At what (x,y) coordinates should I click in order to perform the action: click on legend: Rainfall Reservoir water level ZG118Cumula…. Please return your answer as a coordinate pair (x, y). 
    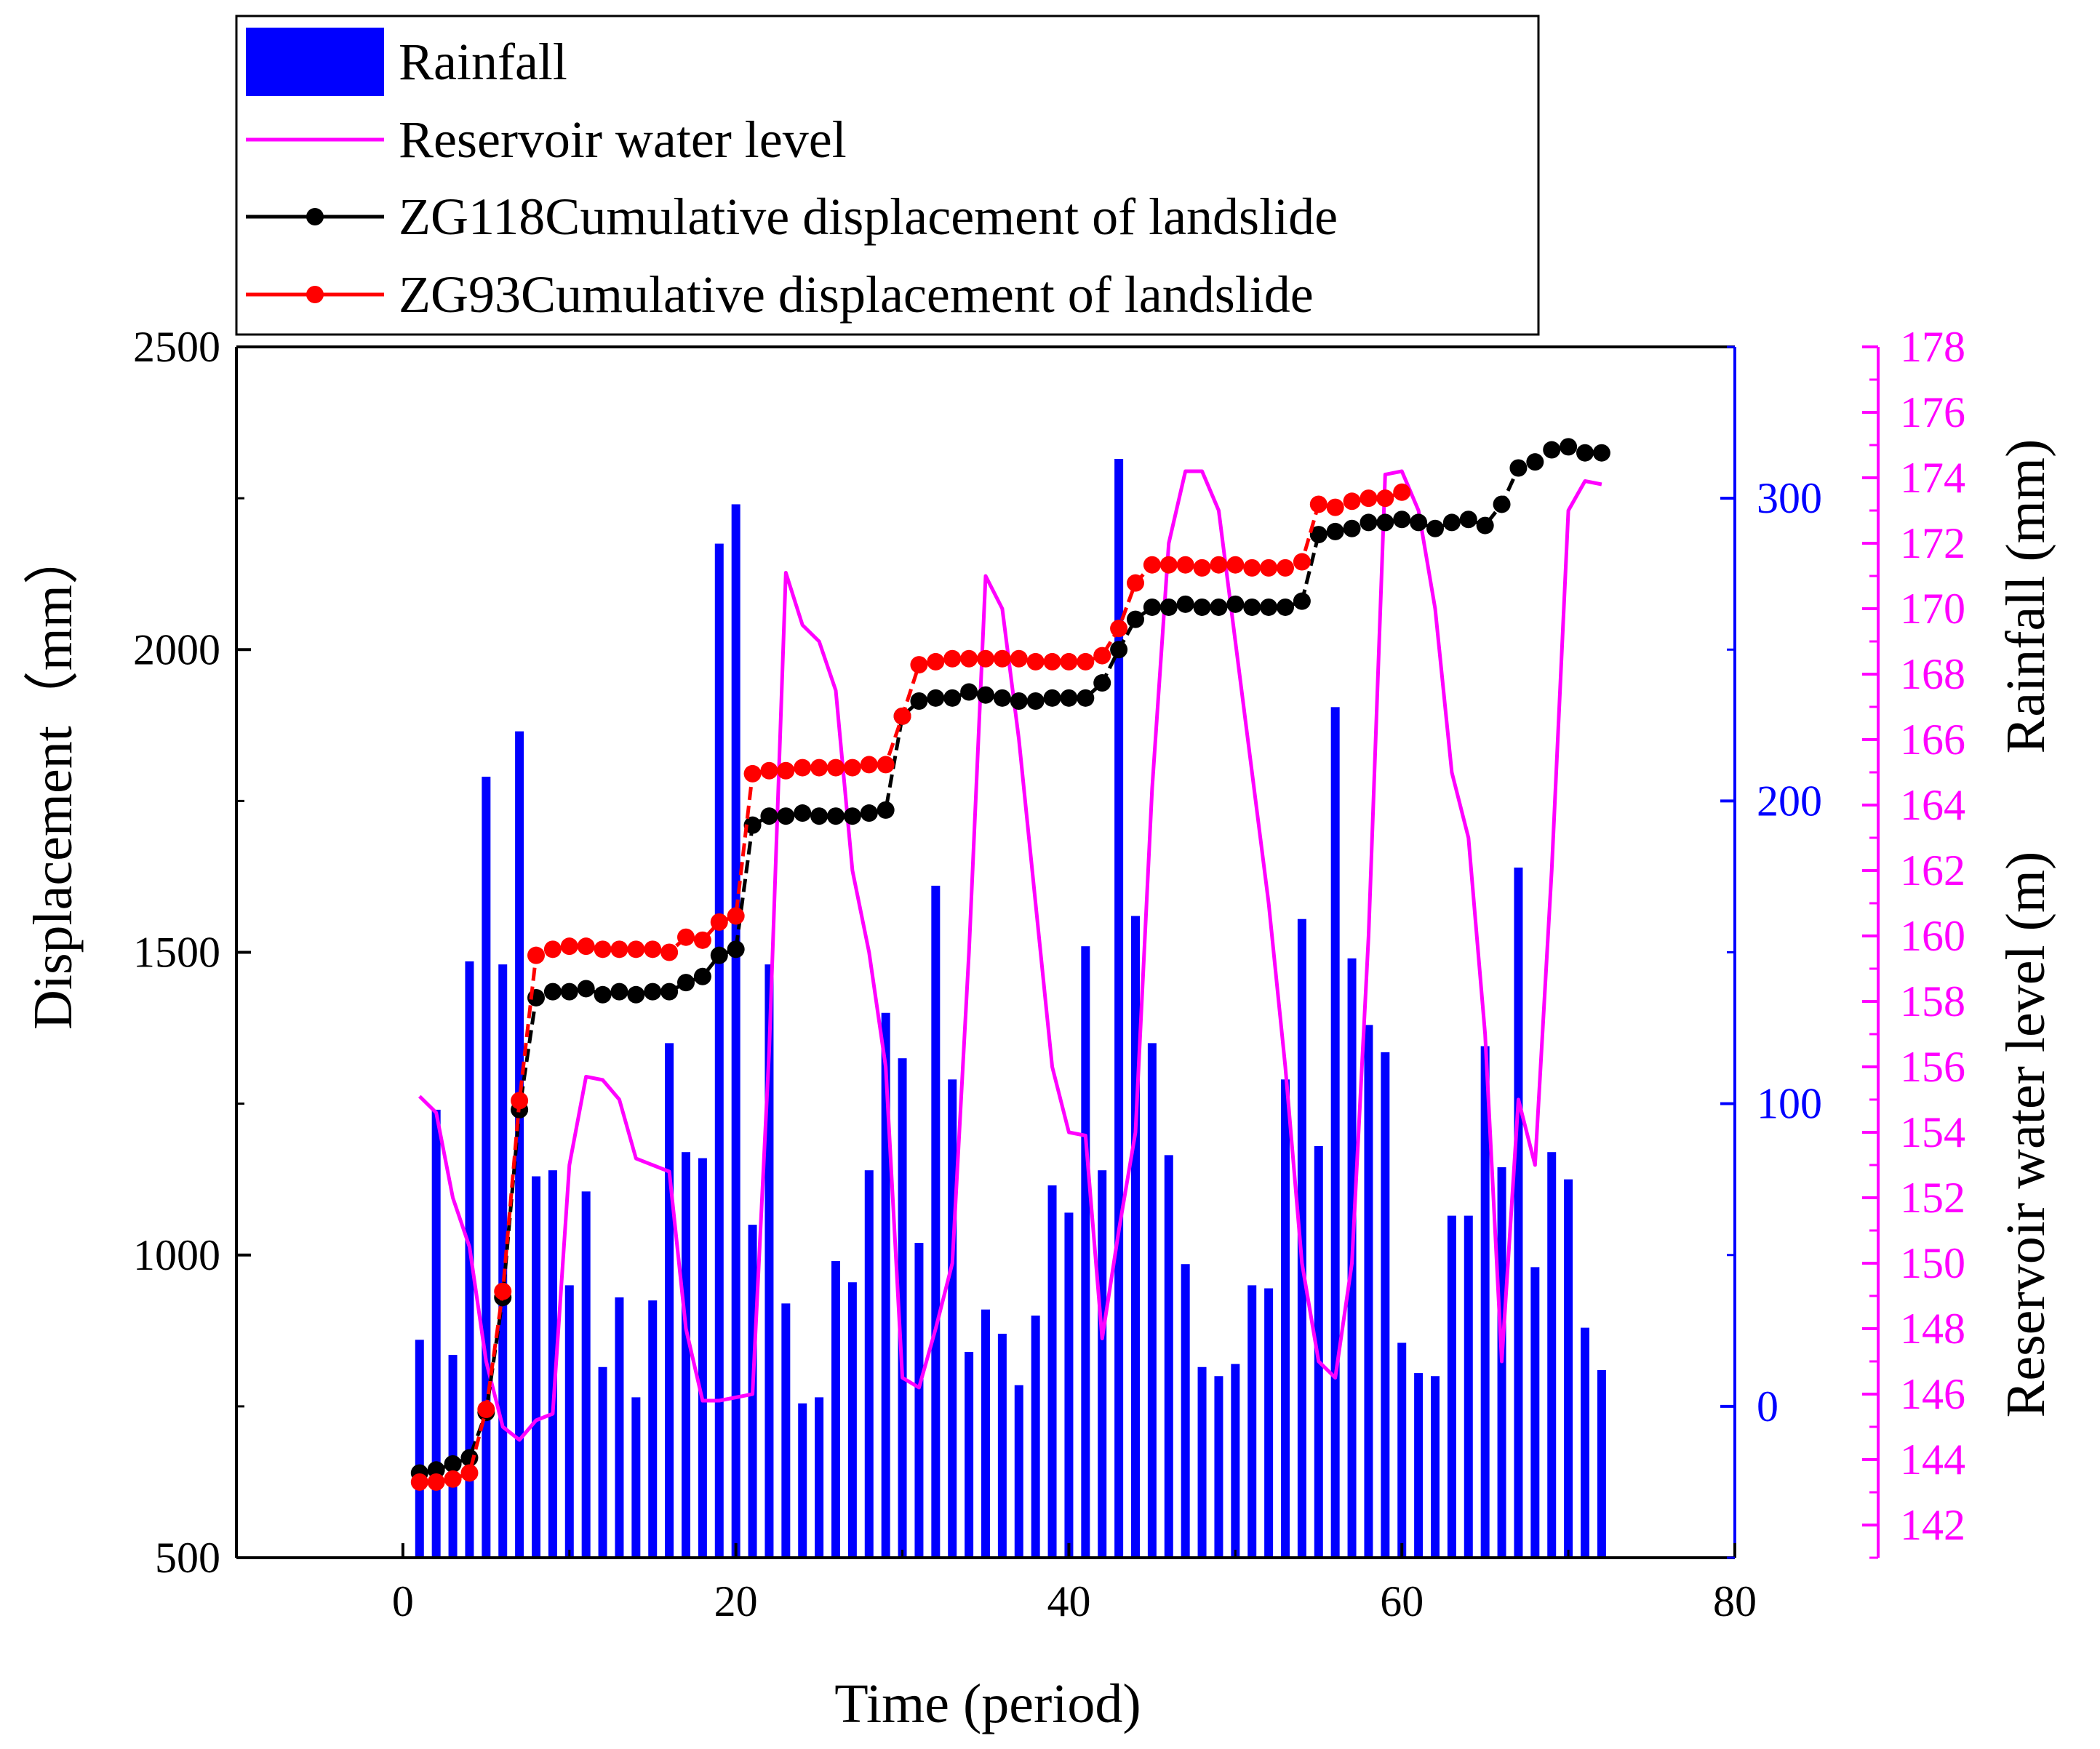
    Looking at the image, I should click on (887, 176).